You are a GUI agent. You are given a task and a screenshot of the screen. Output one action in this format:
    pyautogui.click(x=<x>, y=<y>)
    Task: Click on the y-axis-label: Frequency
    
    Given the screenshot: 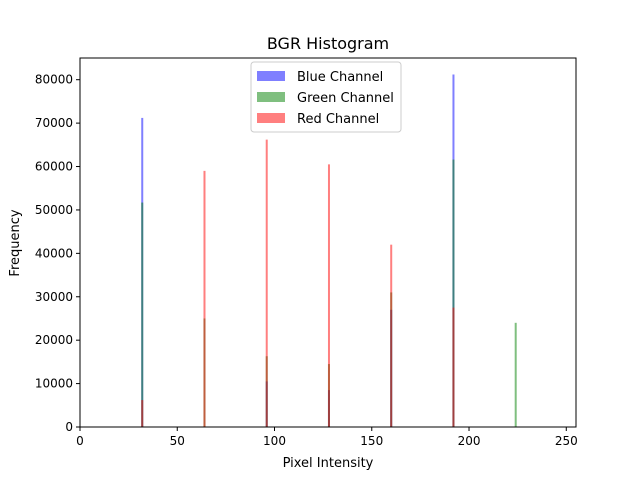 What is the action you would take?
    pyautogui.click(x=15, y=242)
    